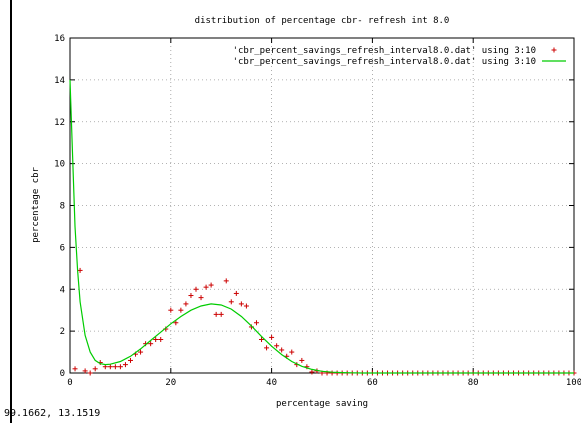 The height and width of the screenshot is (423, 581). Describe the element at coordinates (69, 383) in the screenshot. I see `x-tick-label: 0` at that location.